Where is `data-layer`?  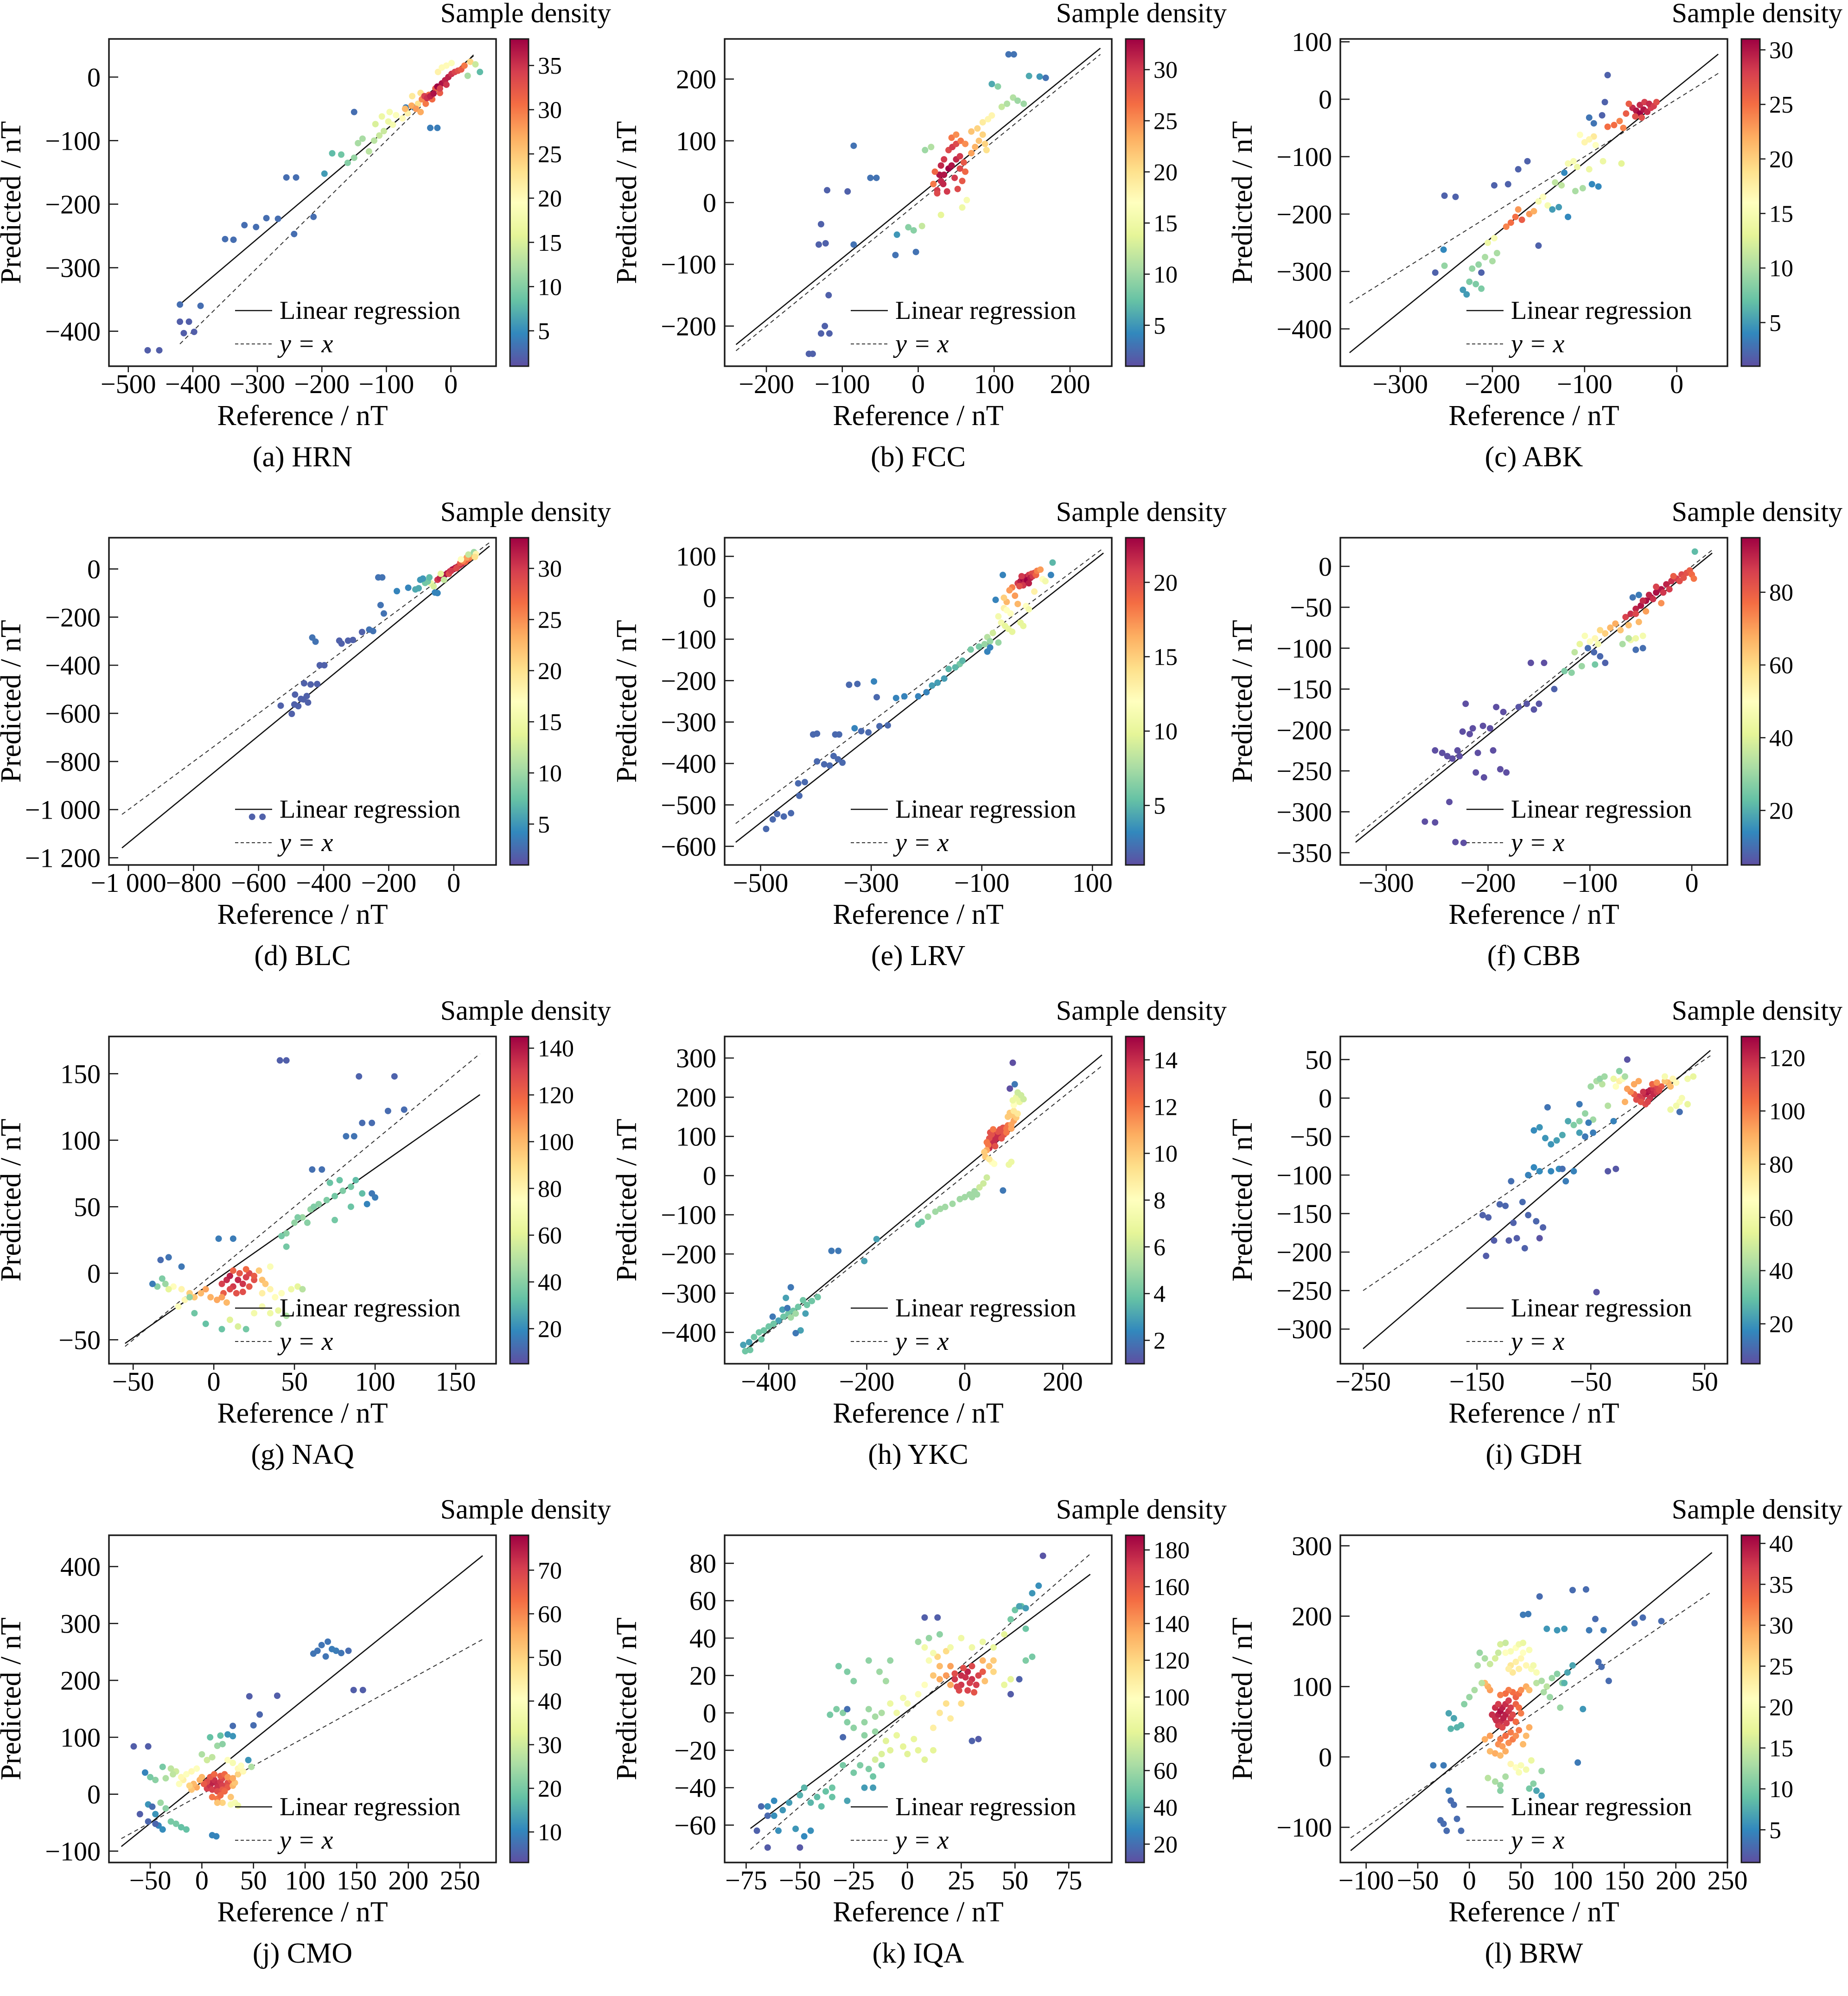 data-layer is located at coordinates (302, 1701).